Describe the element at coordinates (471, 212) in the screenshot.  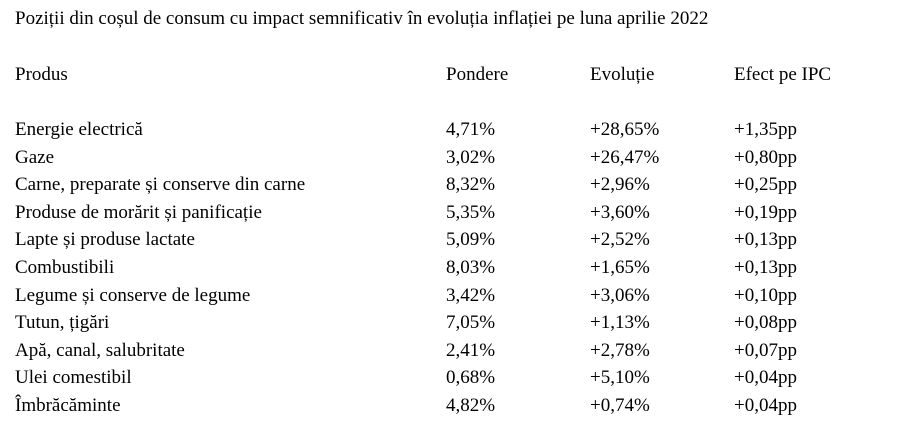
I see `pondere-cell: 5,35%` at that location.